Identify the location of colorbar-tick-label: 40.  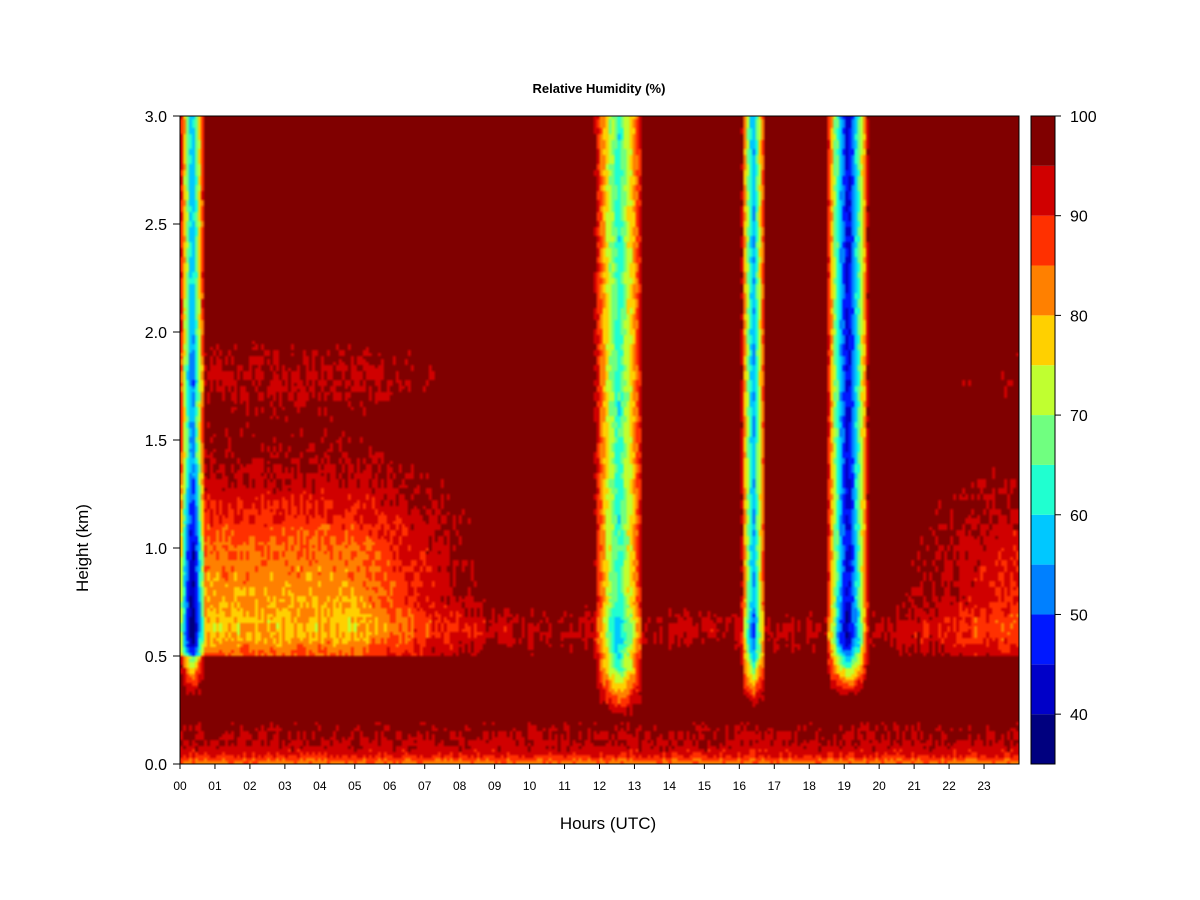
(1079, 715).